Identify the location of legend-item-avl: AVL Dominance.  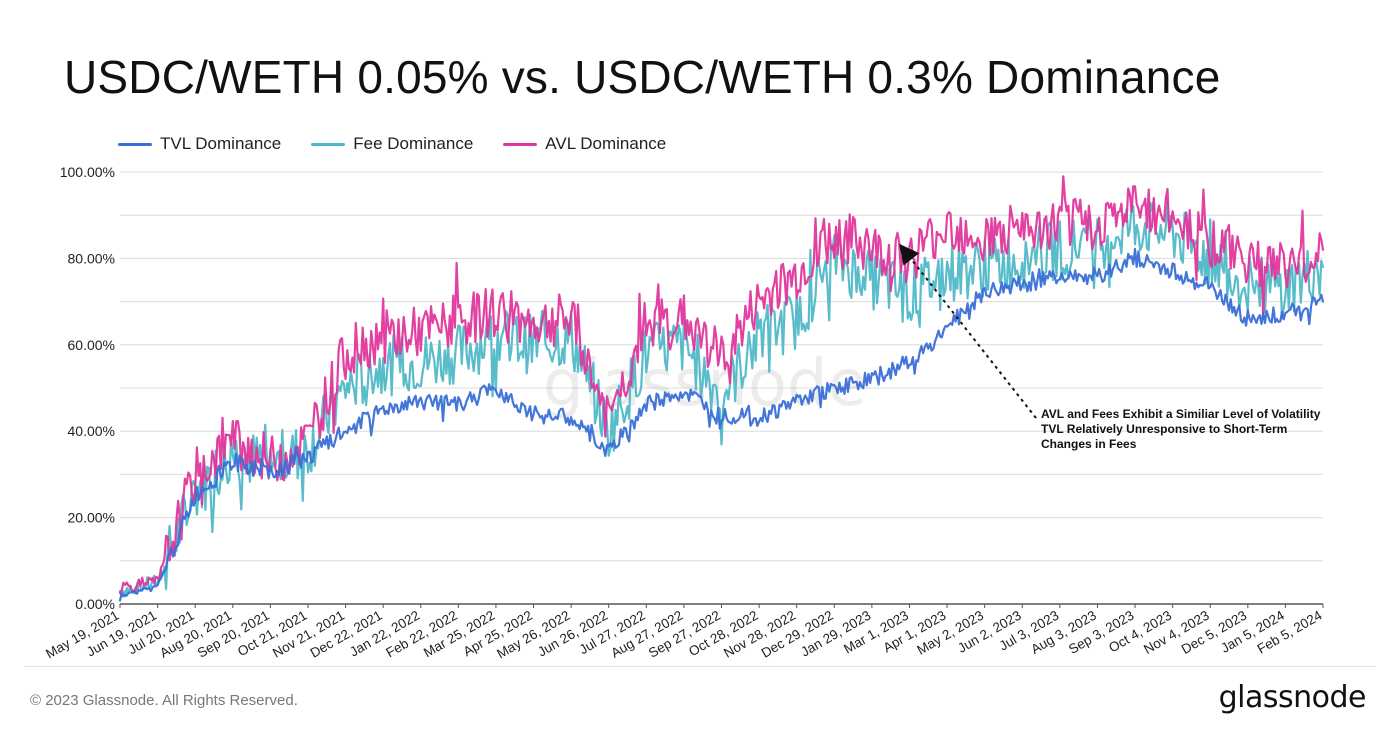
(584, 144).